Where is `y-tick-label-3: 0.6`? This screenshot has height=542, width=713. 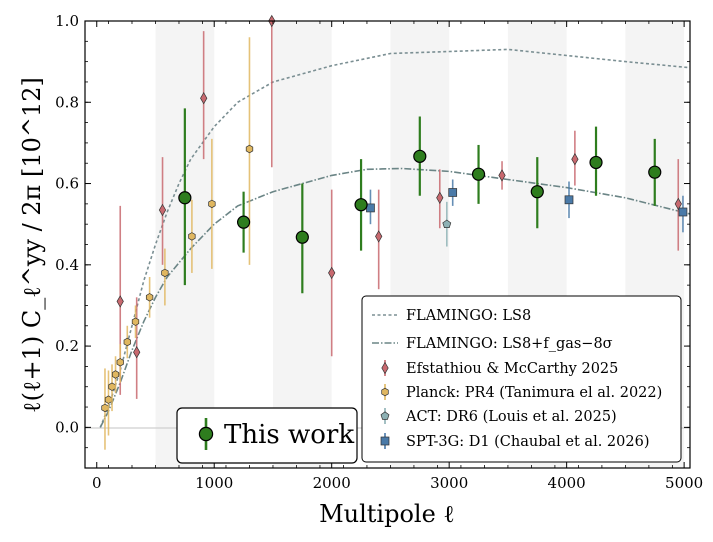
y-tick-label-3: 0.6 is located at coordinates (67, 184).